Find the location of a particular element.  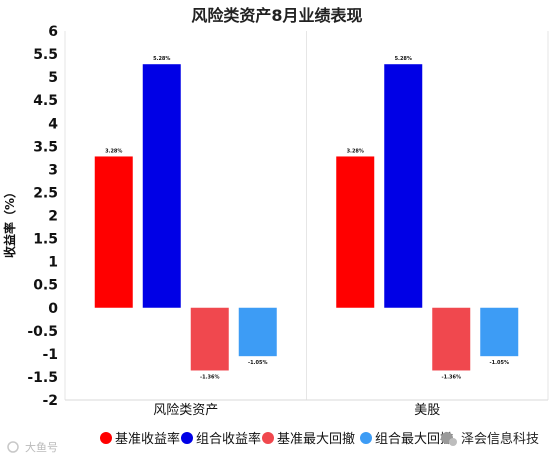

x-axis-categories: 风险类资产 美股 is located at coordinates (296, 410).